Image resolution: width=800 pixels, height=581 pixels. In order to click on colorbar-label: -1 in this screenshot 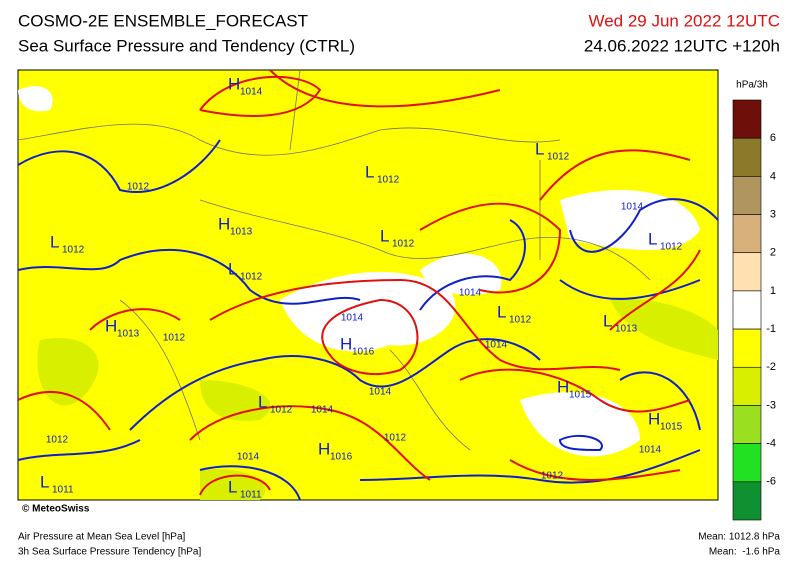, I will do `click(771, 329)`.